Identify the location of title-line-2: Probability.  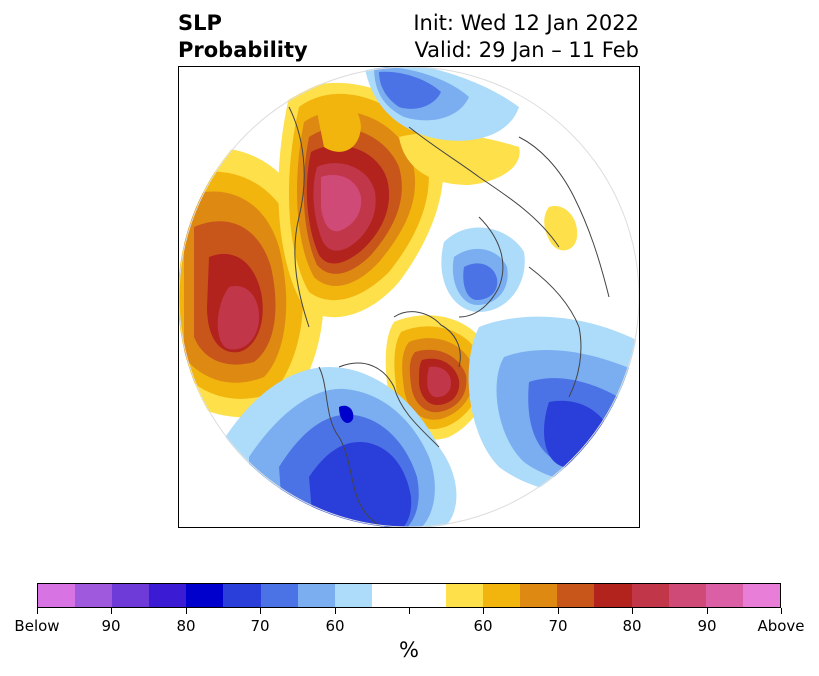
(243, 50).